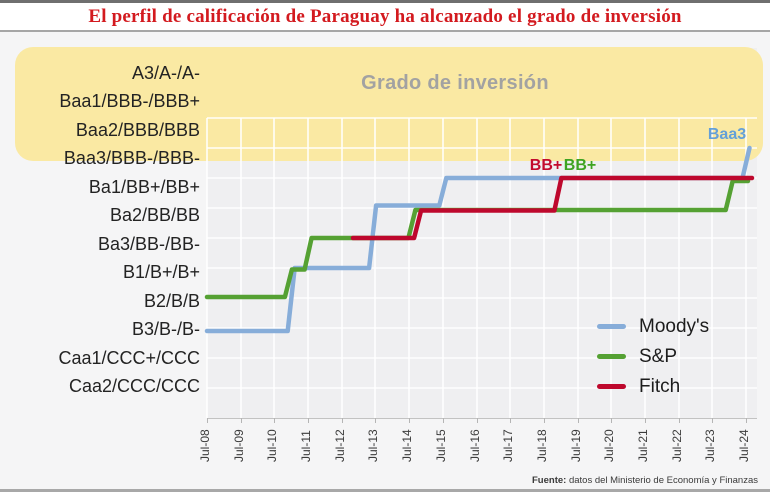 This screenshot has height=492, width=770. What do you see at coordinates (137, 129) in the screenshot?
I see `y-axis-label: Baa2/BBB/BBB` at bounding box center [137, 129].